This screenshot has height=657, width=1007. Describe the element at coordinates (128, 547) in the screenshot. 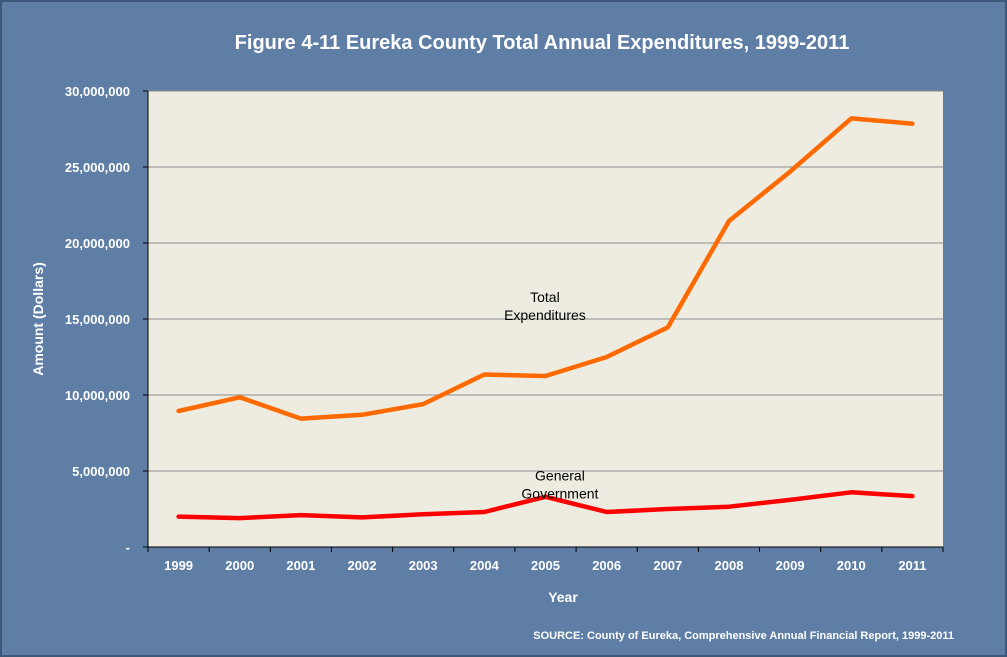

I see `y-tick-label: -` at that location.